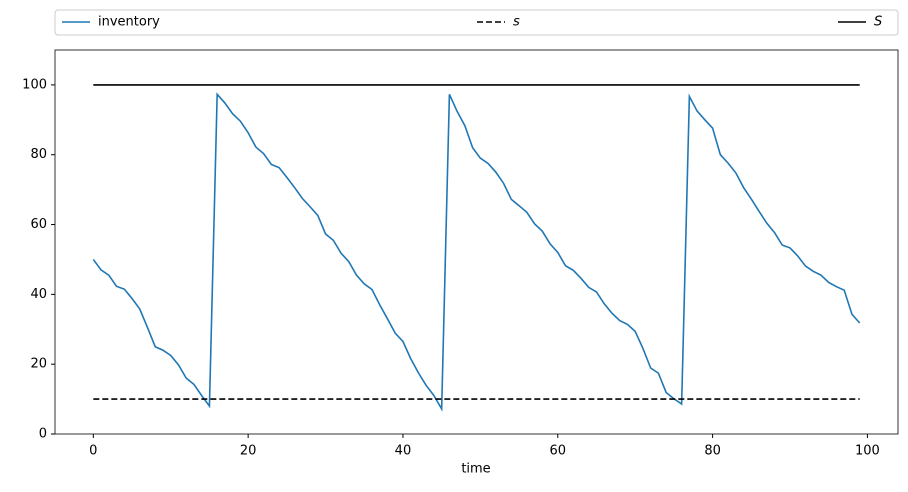 The height and width of the screenshot is (492, 908). I want to click on legend-box, so click(476, 22).